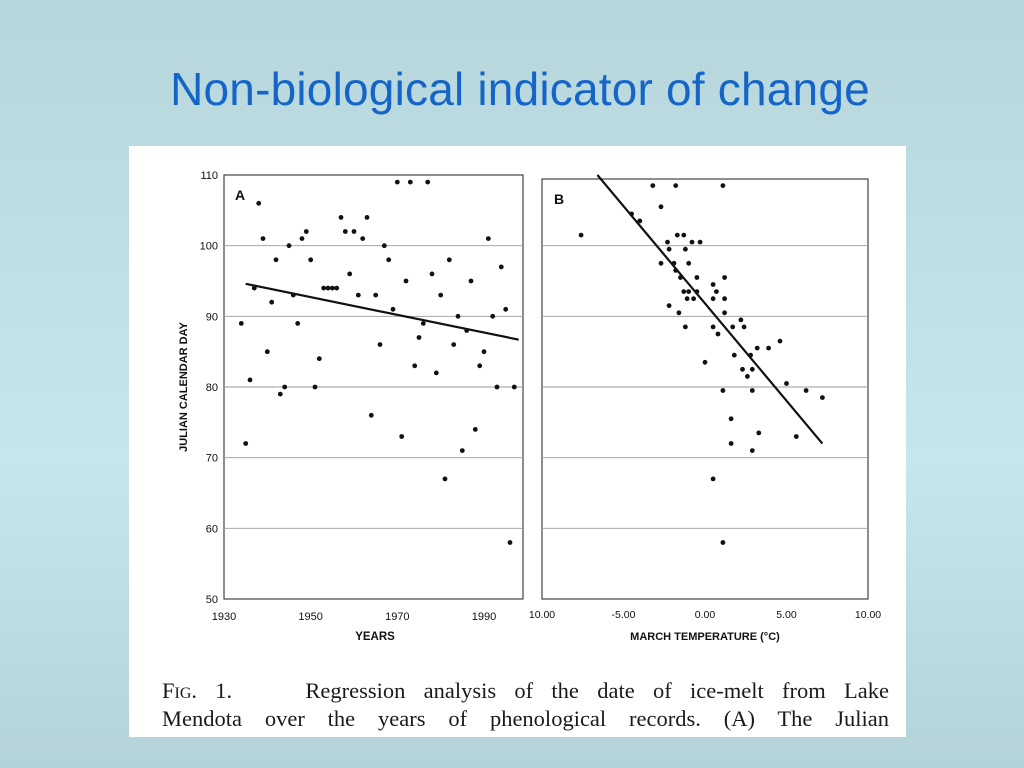 This screenshot has height=768, width=1024. I want to click on panel-b-label: B, so click(559, 199).